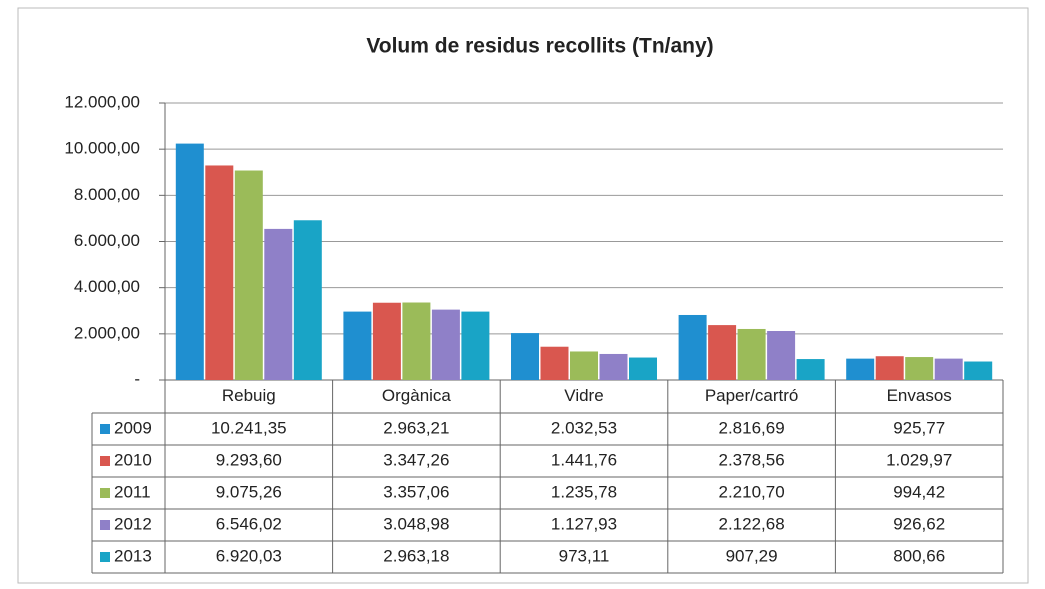 This screenshot has height=589, width=1045. I want to click on x-tick-label: Paper/cartró, so click(752, 395).